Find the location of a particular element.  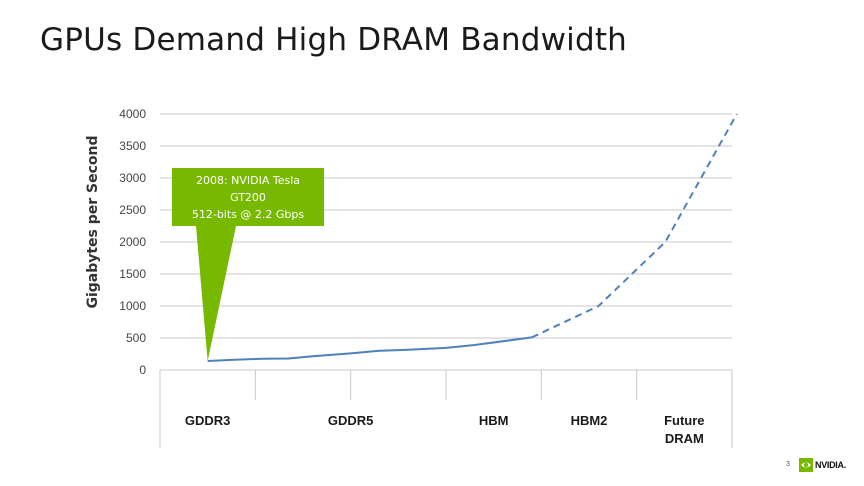

x-category-label: Future DRAM is located at coordinates (684, 429).